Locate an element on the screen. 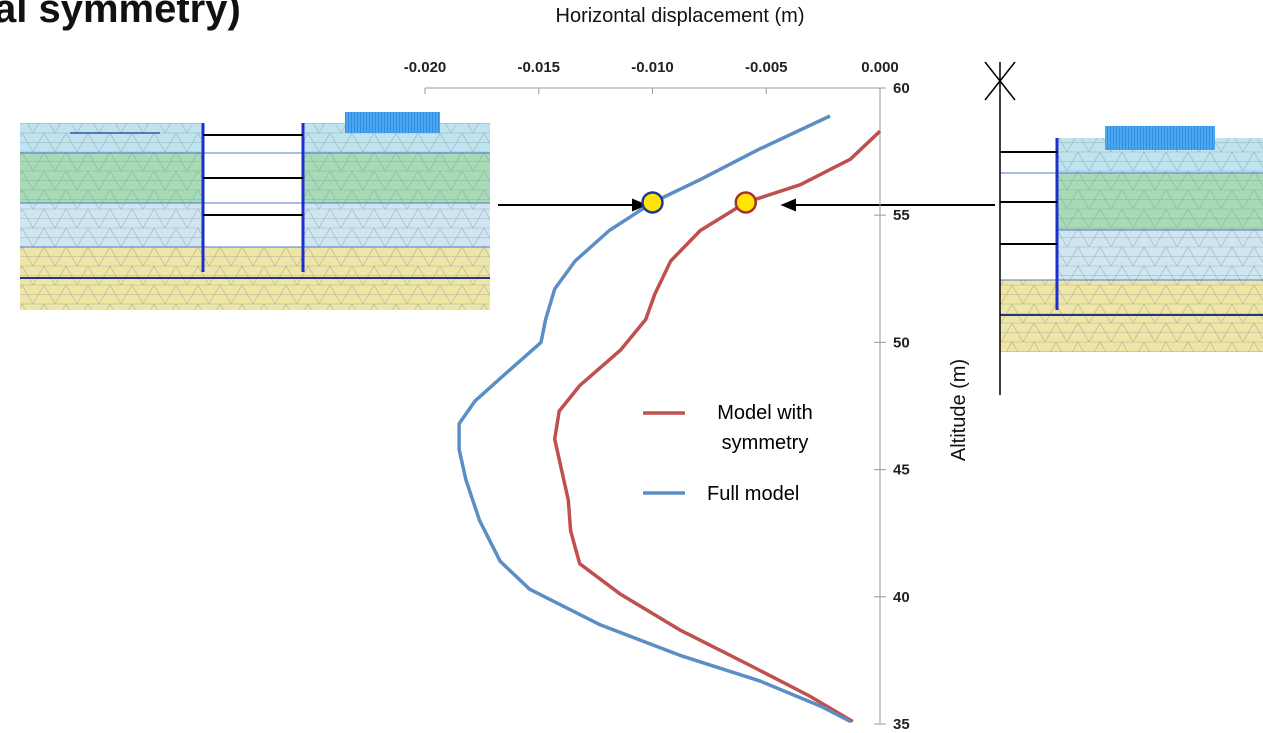 Image resolution: width=1263 pixels, height=733 pixels. x-tick-label: -0.005 is located at coordinates (766, 67).